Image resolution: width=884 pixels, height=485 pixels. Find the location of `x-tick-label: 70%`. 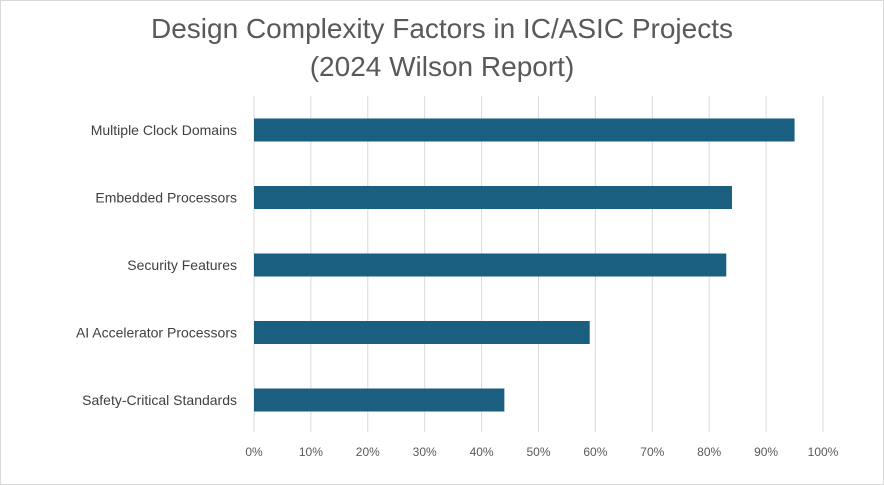

x-tick-label: 70% is located at coordinates (652, 452).